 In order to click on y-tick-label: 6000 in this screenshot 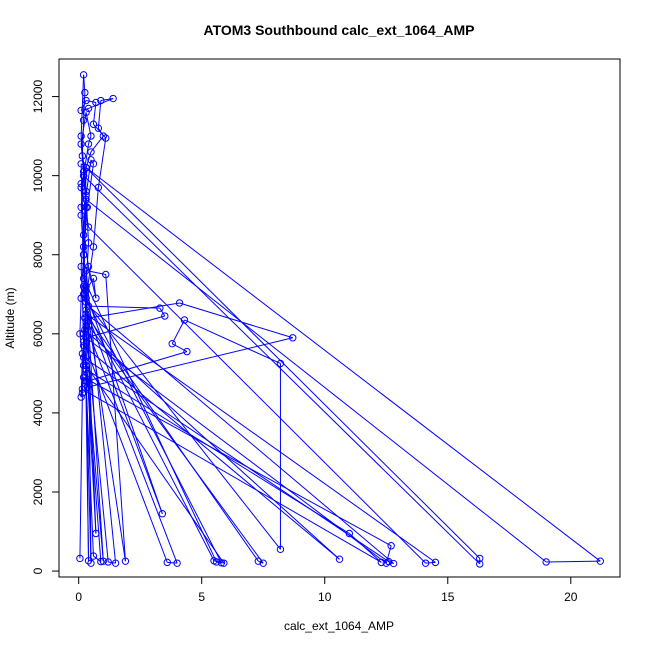, I will do `click(38, 333)`.